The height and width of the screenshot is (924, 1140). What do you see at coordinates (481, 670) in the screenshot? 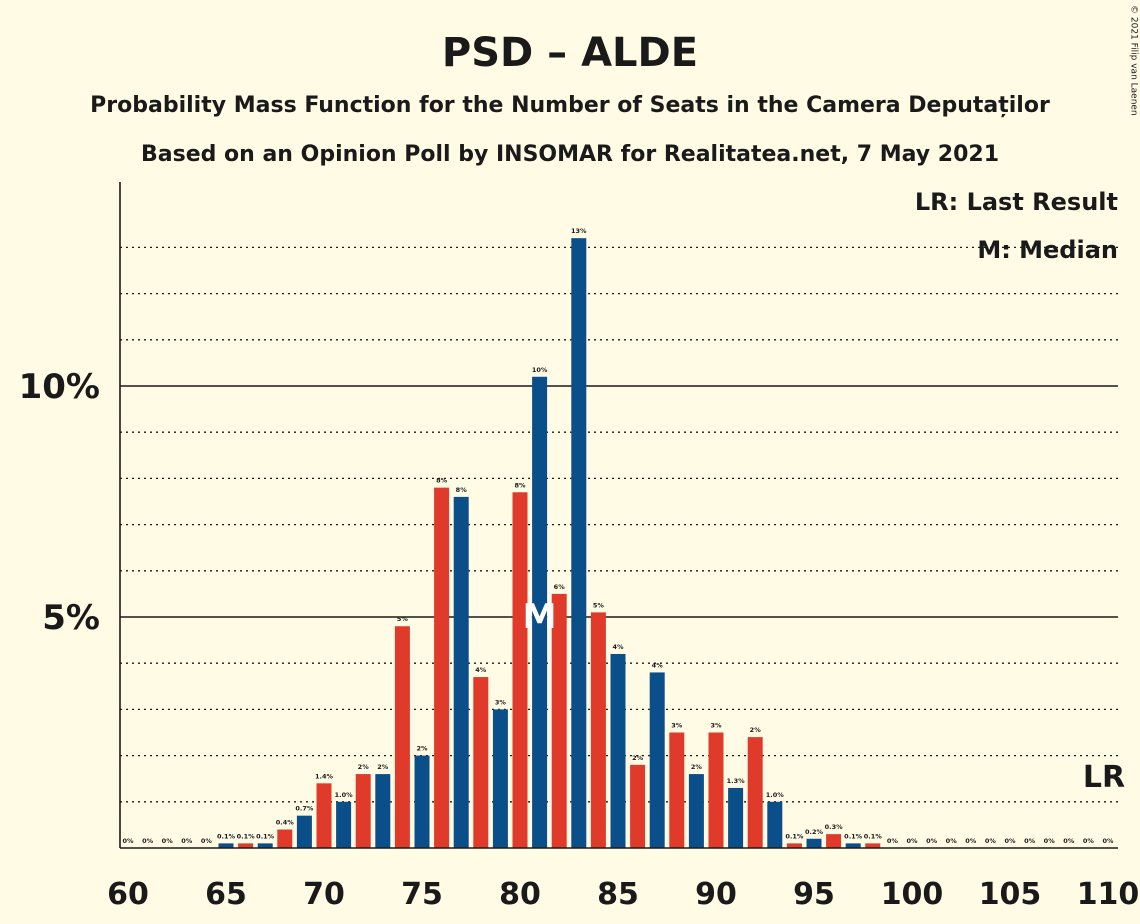
I see `bar-label-seat-78: 4%` at bounding box center [481, 670].